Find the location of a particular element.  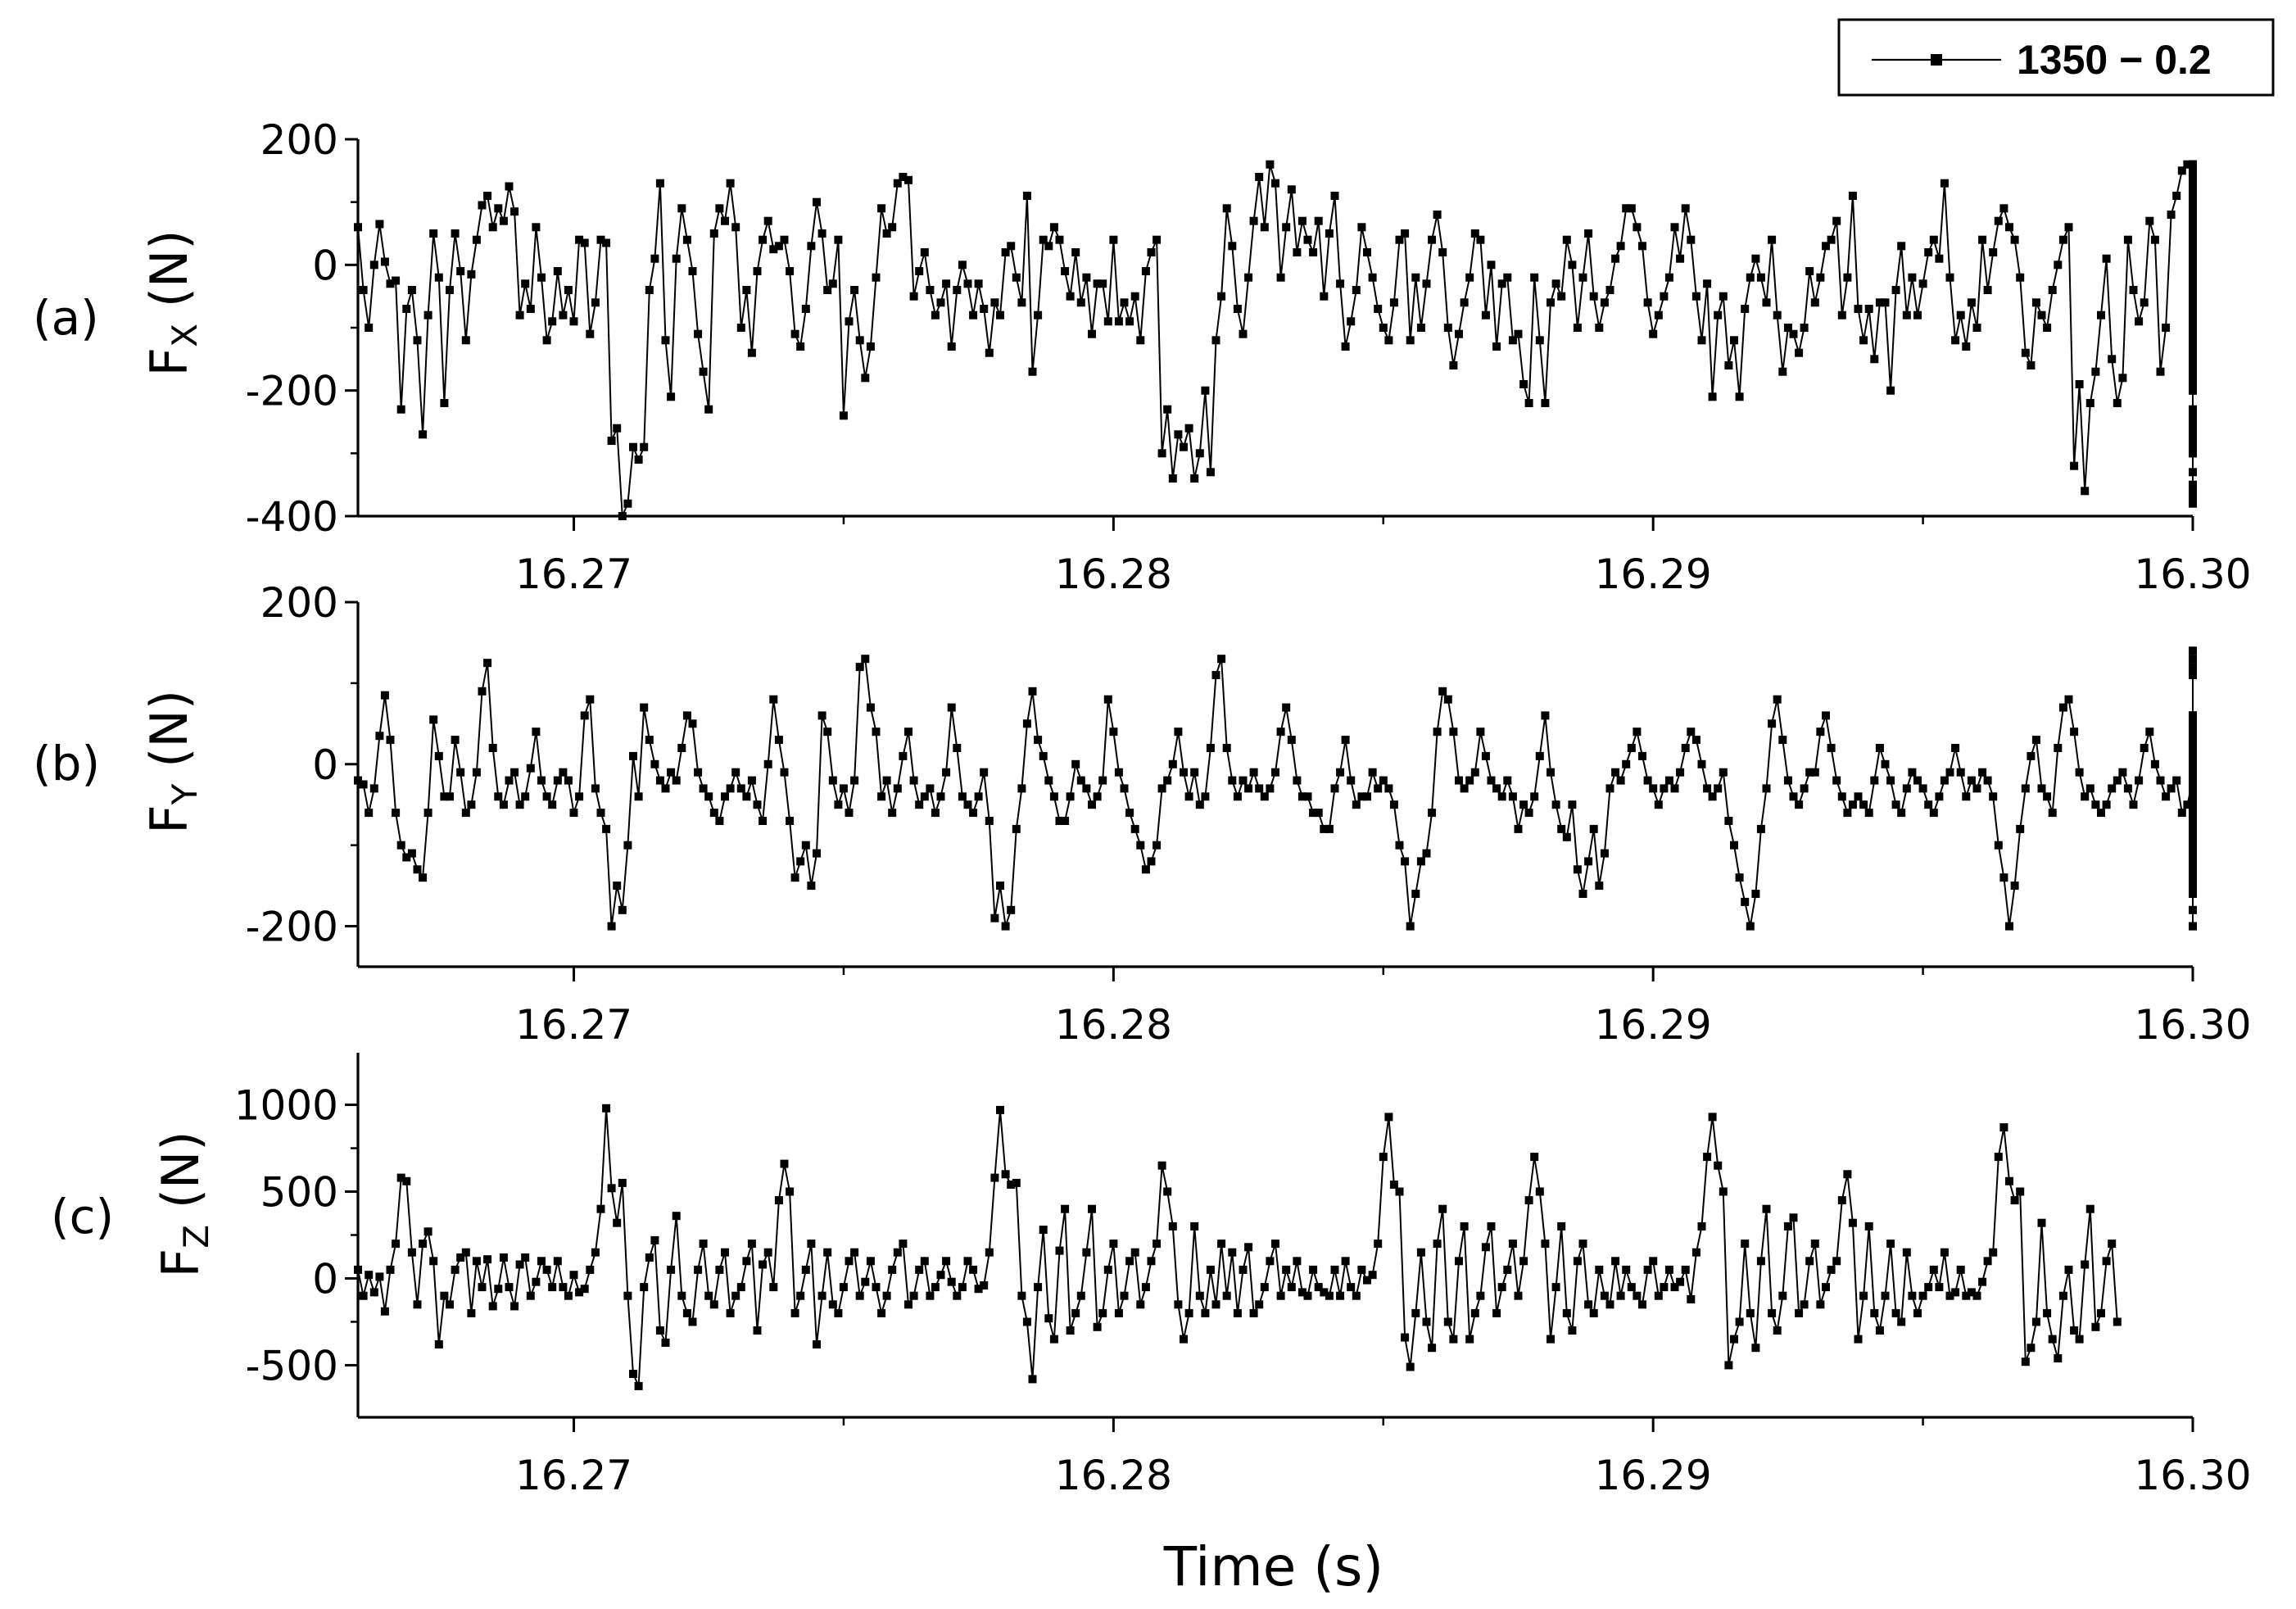

y-tick-label: 0 is located at coordinates (325, 1279).